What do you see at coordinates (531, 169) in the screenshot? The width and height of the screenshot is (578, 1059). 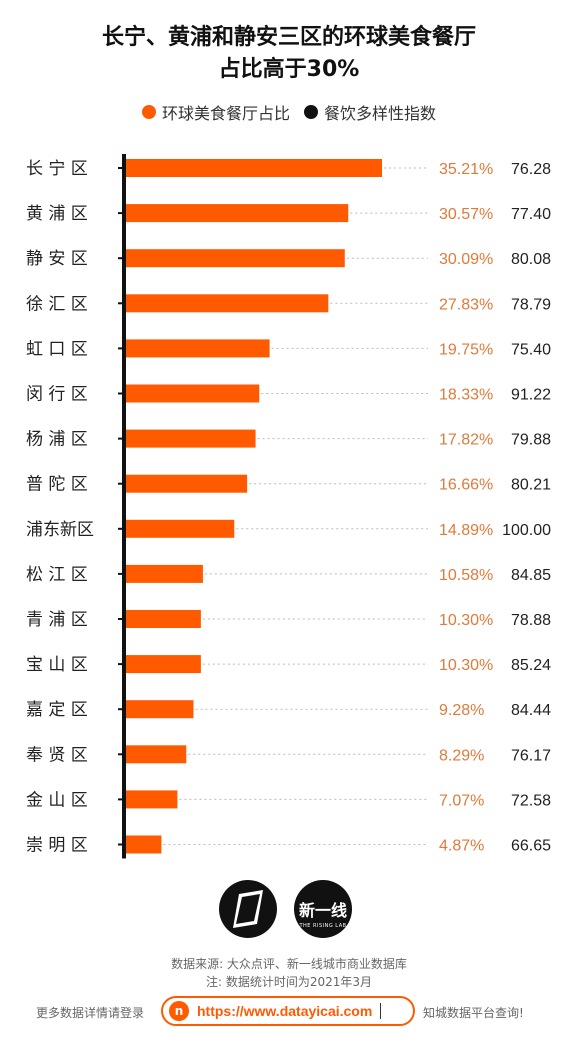 I see `diversity-value-label: 76.28` at bounding box center [531, 169].